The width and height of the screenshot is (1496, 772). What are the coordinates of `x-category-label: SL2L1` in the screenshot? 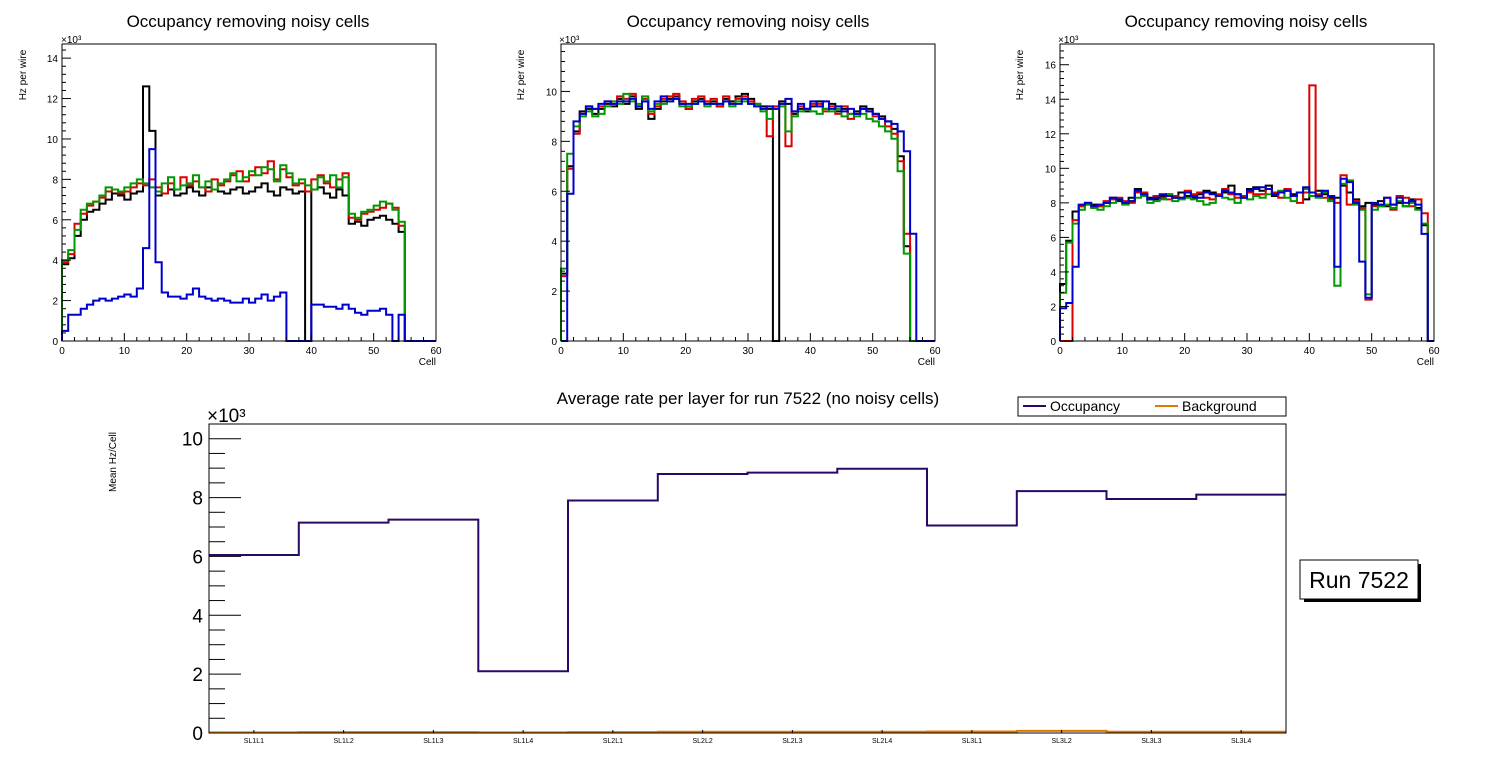 It's located at (613, 741).